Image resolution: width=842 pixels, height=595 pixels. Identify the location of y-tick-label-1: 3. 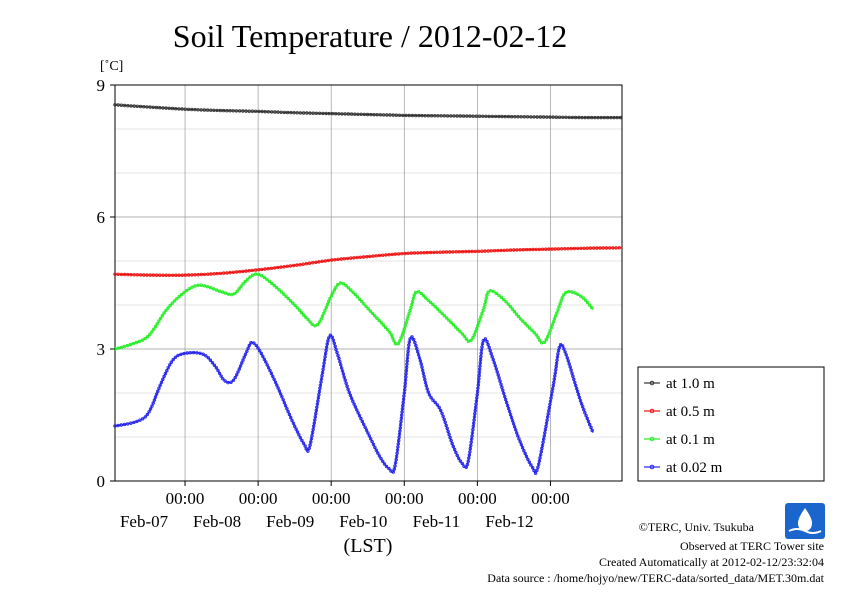
(101, 349).